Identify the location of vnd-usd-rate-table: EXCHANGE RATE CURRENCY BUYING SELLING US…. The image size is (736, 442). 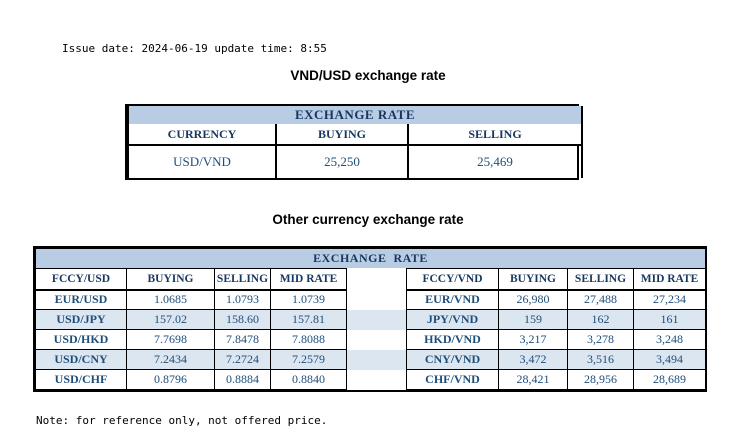
(354, 142).